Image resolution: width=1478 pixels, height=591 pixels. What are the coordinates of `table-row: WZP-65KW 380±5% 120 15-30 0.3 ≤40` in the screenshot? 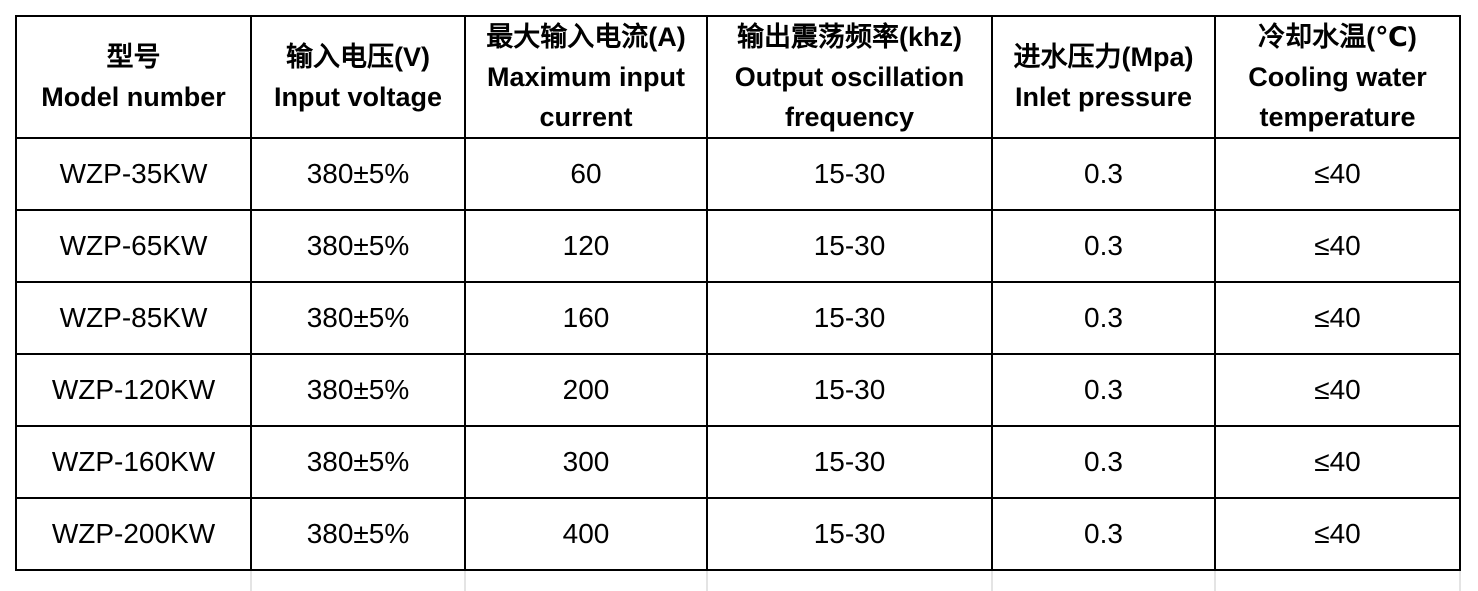 It's located at (738, 246).